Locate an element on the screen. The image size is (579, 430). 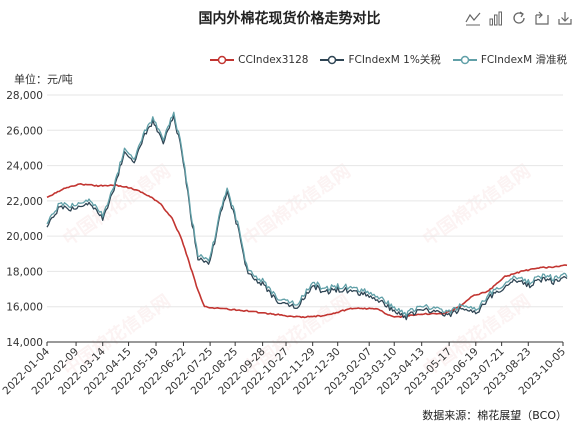
restore-icon is located at coordinates (542, 18).